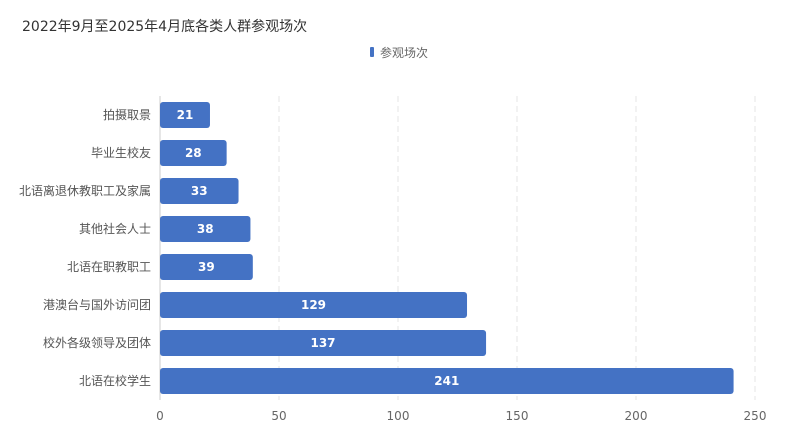 The image size is (811, 434). What do you see at coordinates (278, 416) in the screenshot?
I see `x-tick-label: 50` at bounding box center [278, 416].